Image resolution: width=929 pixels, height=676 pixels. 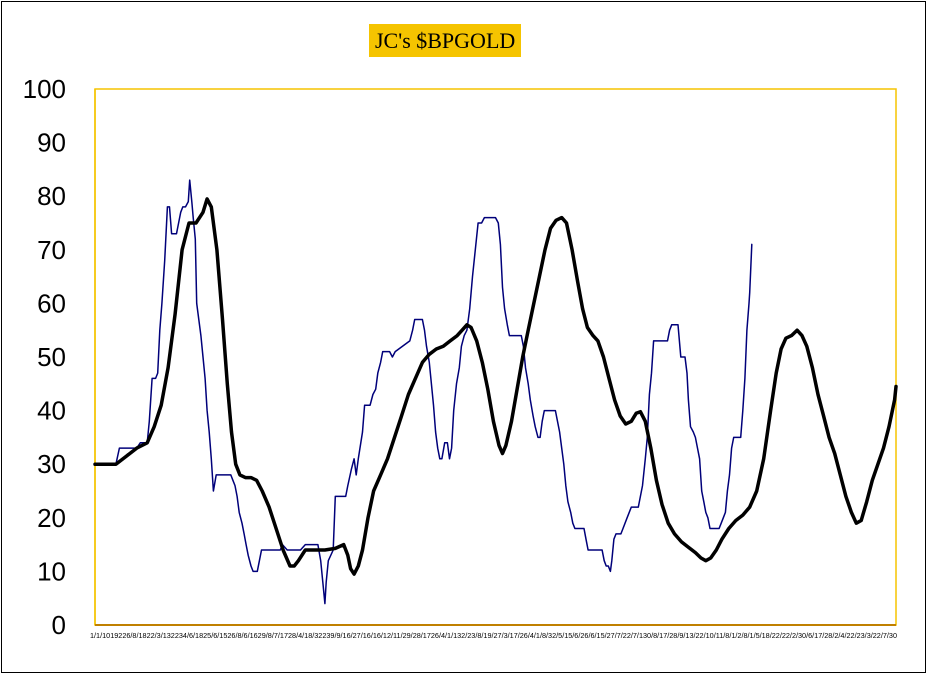 What do you see at coordinates (51, 518) in the screenshot?
I see `y-tick-label: 20` at bounding box center [51, 518].